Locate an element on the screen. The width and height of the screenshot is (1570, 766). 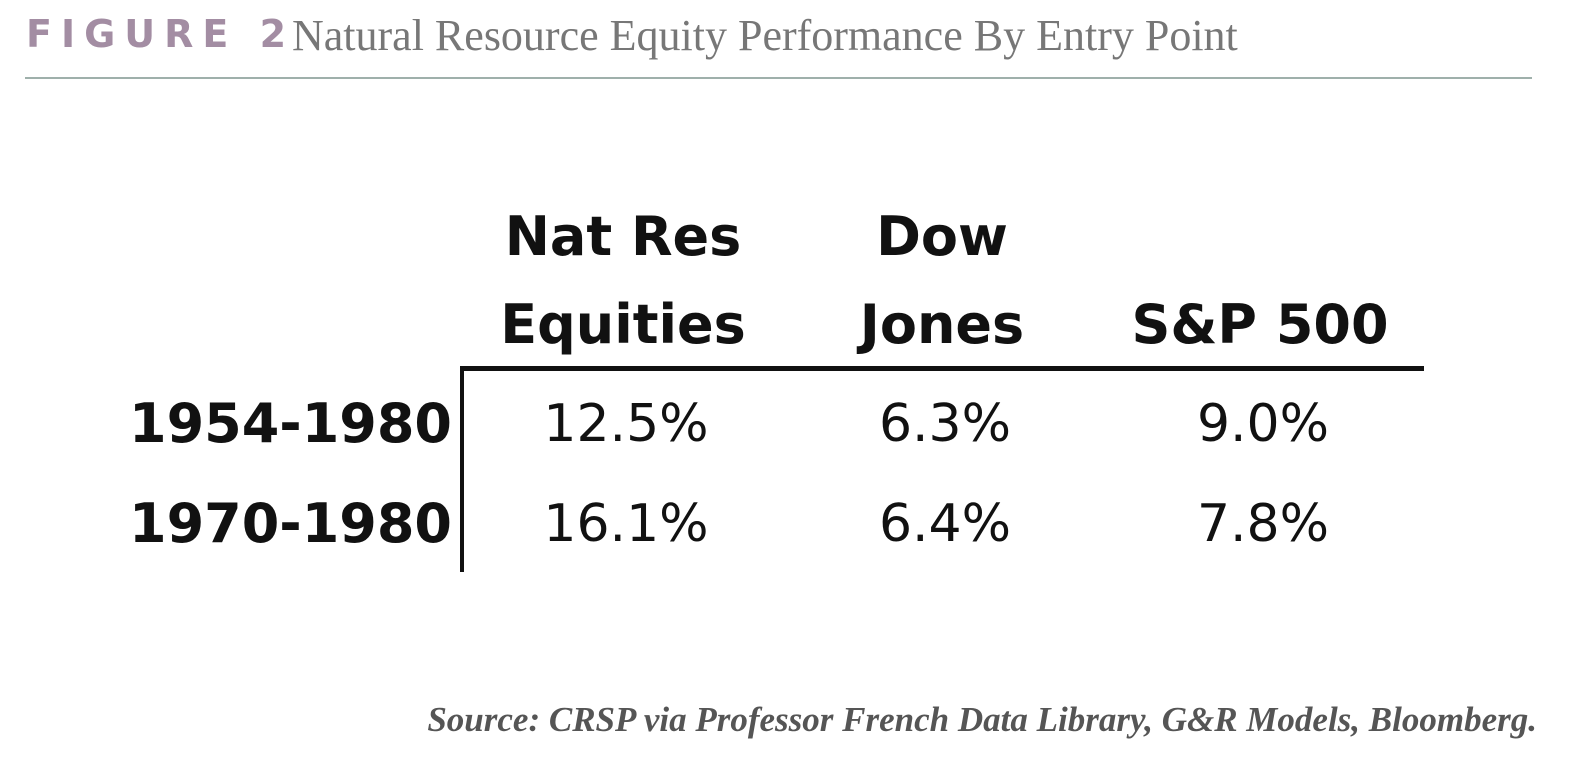
figure-label: FIGURE 2 is located at coordinates (161, 34).